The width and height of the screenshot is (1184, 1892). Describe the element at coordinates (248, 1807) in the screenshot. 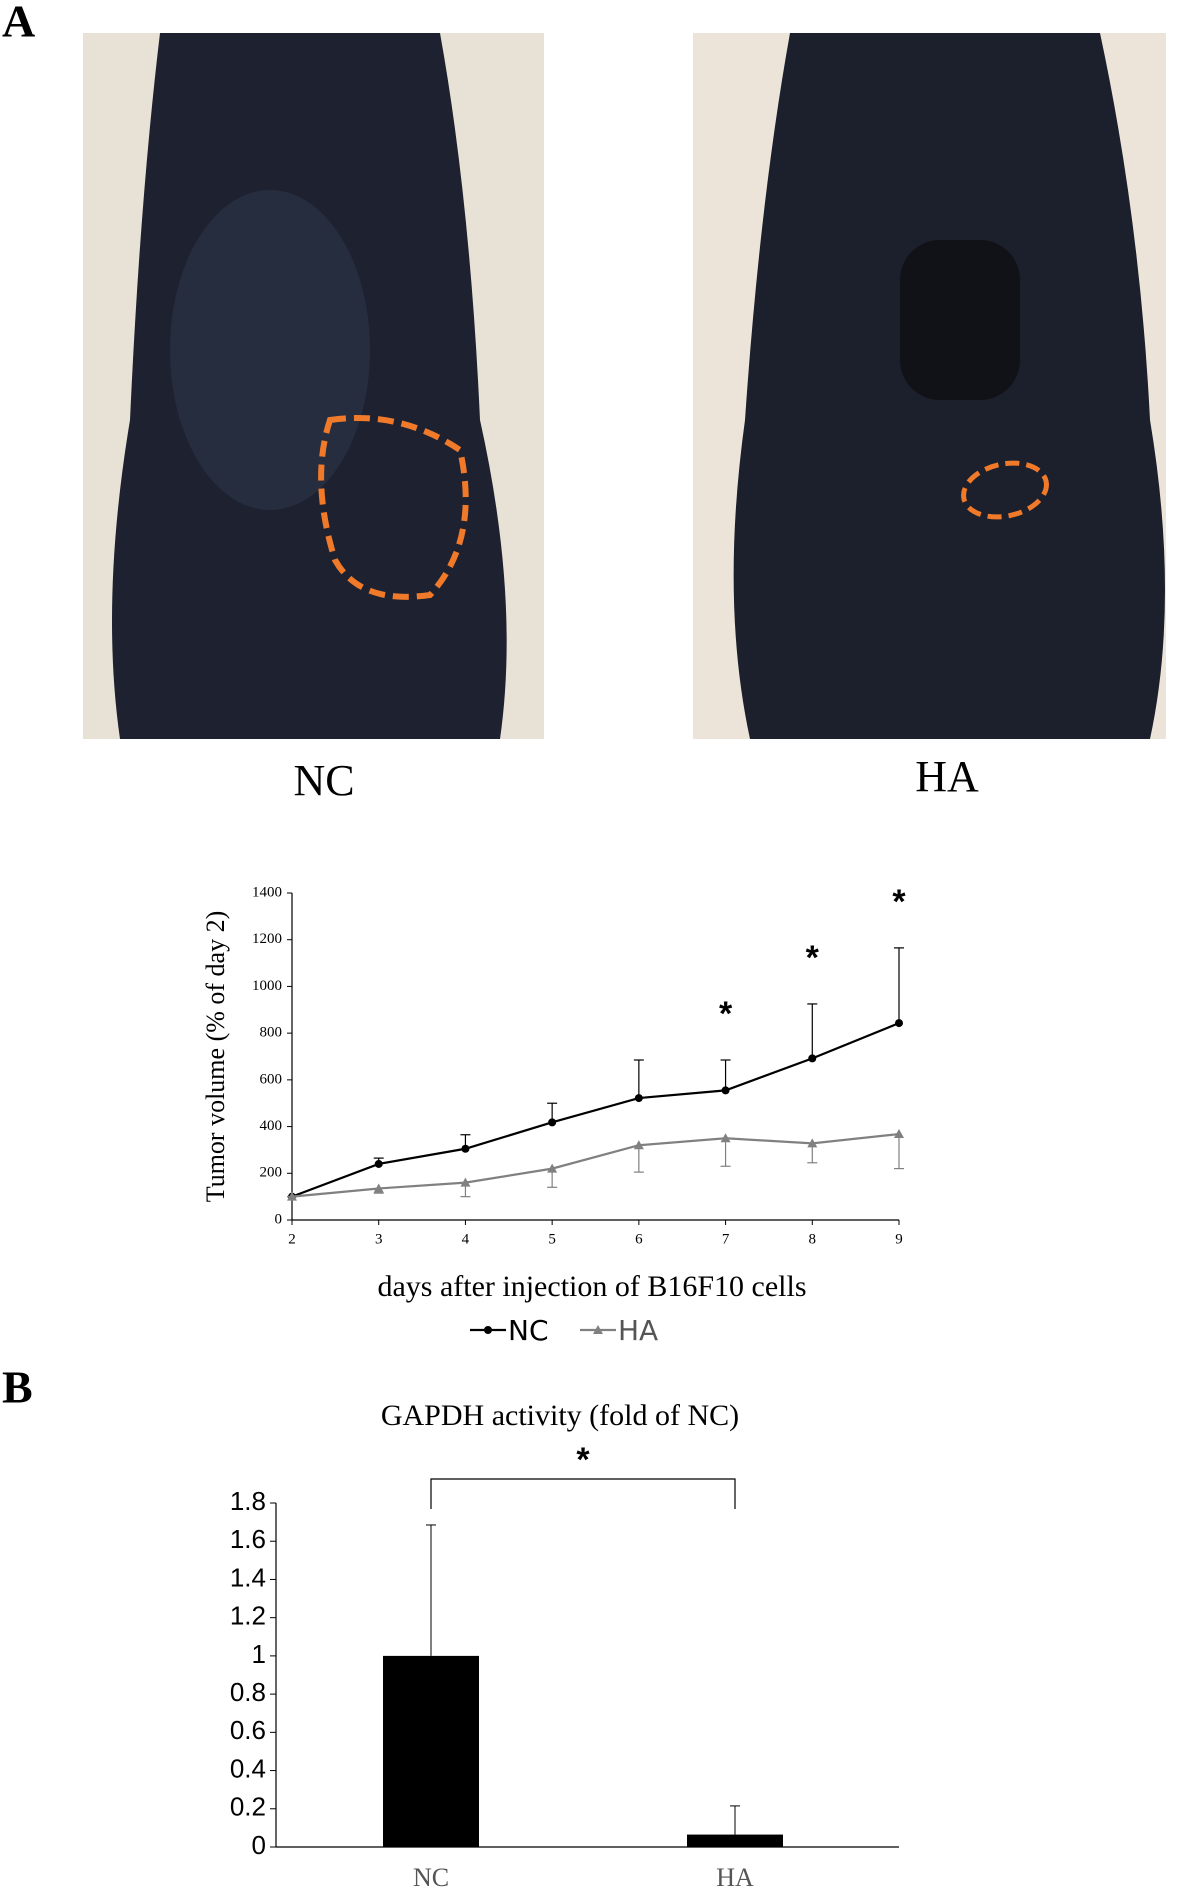

I see `y-tick-label: 0.2` at that location.